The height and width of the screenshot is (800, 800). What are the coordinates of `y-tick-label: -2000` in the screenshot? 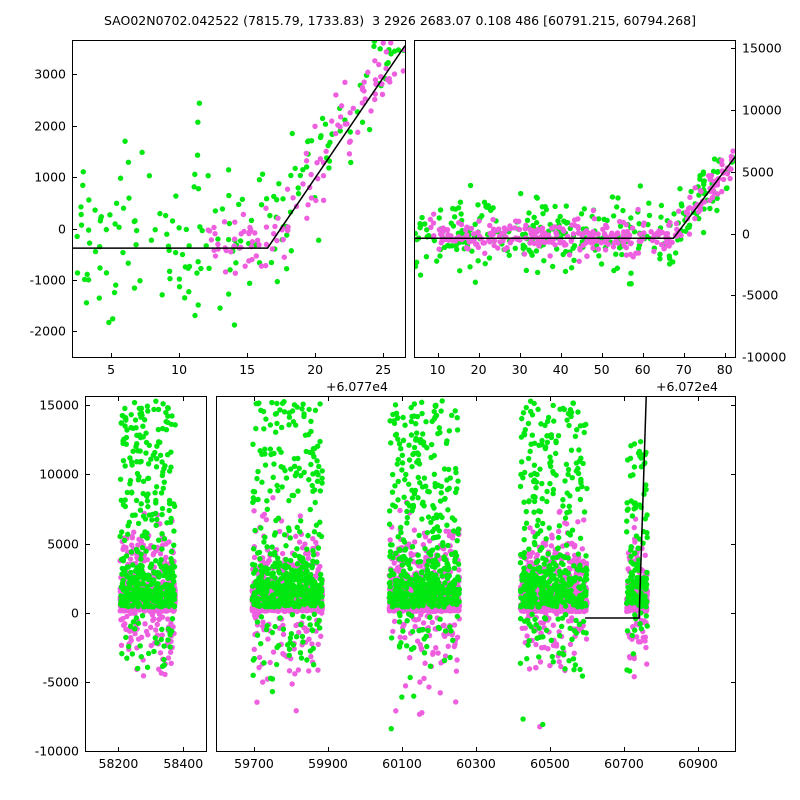 It's located at (47, 331).